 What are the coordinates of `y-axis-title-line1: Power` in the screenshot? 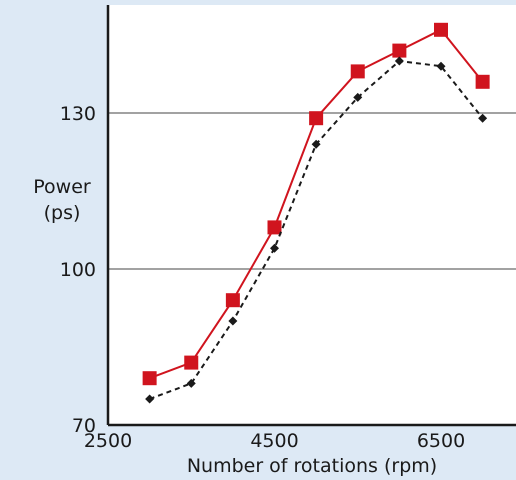 It's located at (62, 187).